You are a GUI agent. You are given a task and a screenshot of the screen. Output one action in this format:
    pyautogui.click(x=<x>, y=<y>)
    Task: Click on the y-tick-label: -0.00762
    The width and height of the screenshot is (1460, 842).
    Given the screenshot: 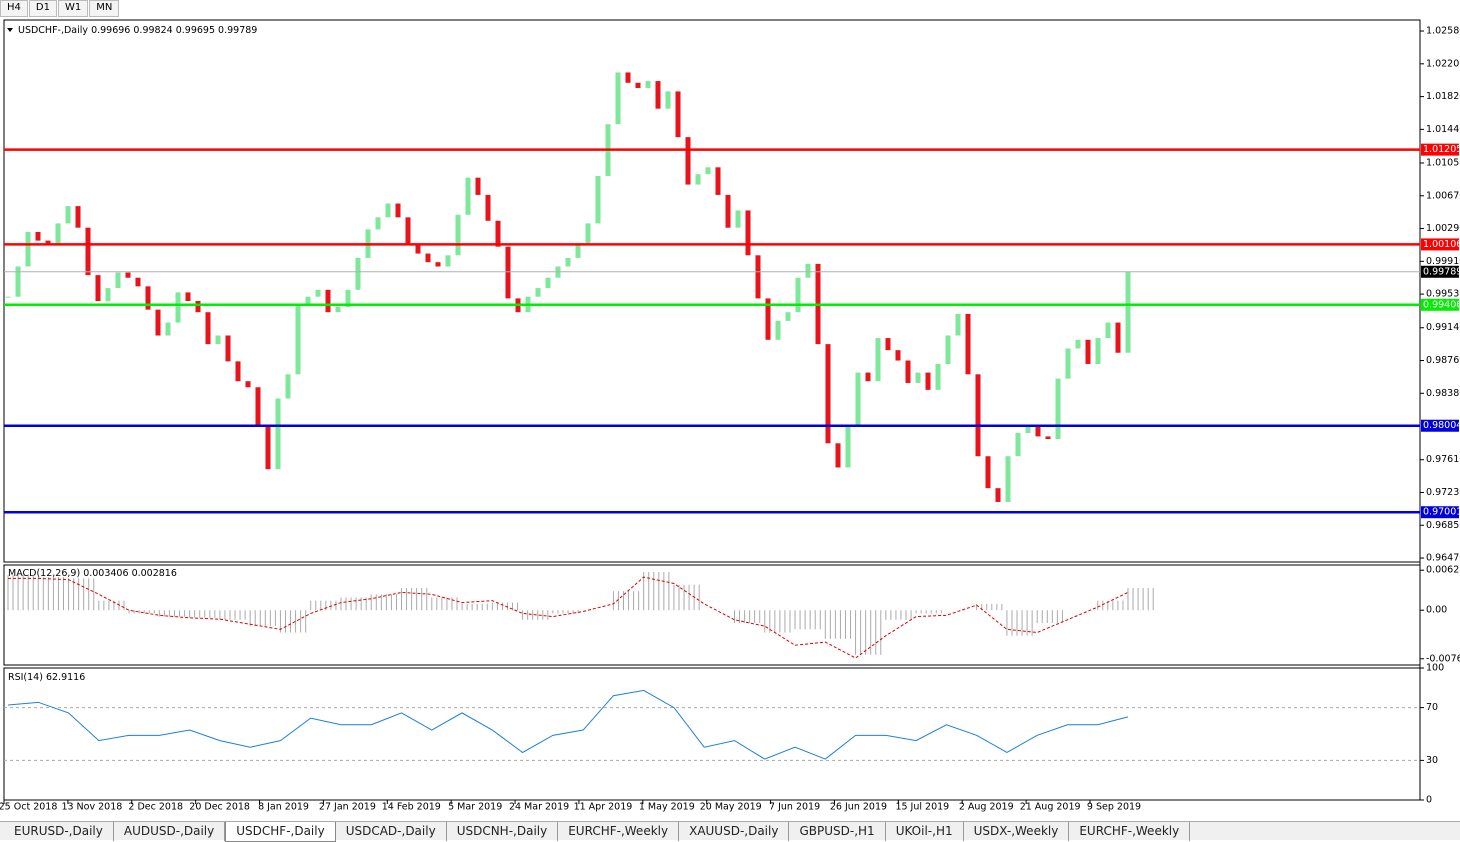 What is the action you would take?
    pyautogui.click(x=1443, y=658)
    